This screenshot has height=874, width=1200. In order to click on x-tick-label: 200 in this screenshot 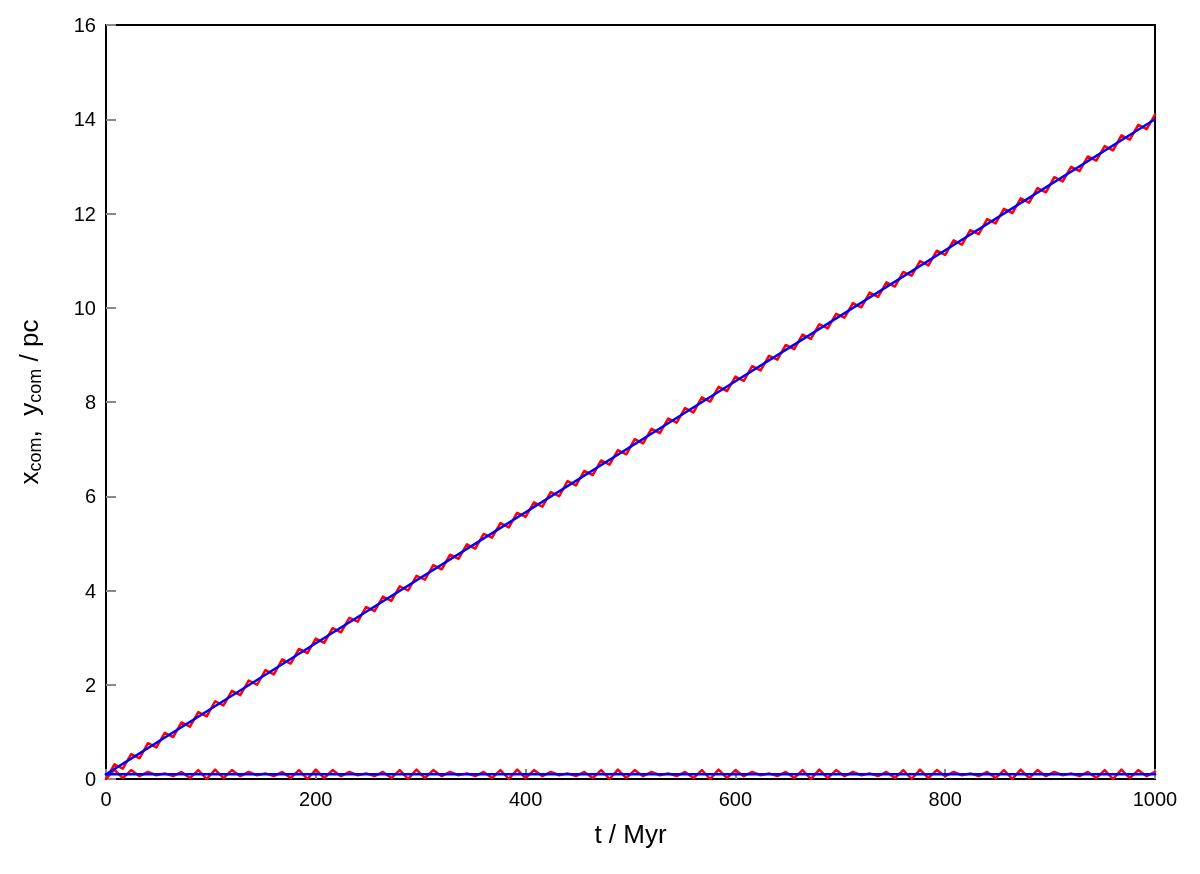, I will do `click(316, 799)`.